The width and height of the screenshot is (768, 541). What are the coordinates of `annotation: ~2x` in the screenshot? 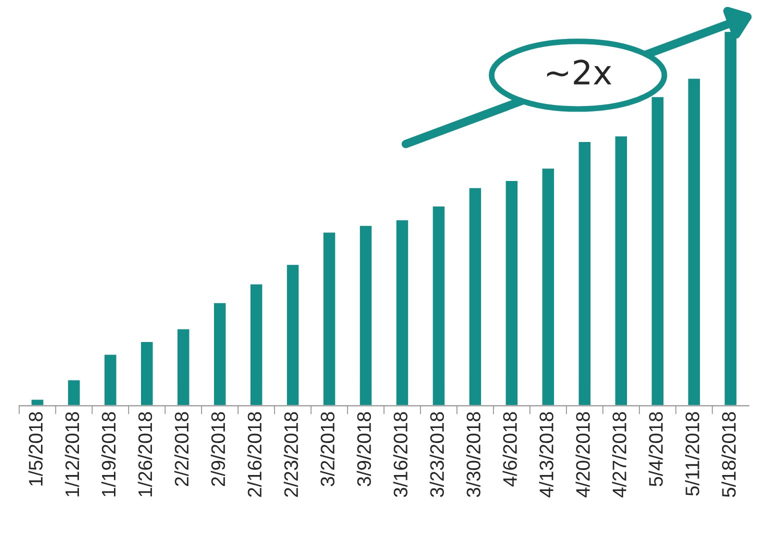 It's located at (579, 72).